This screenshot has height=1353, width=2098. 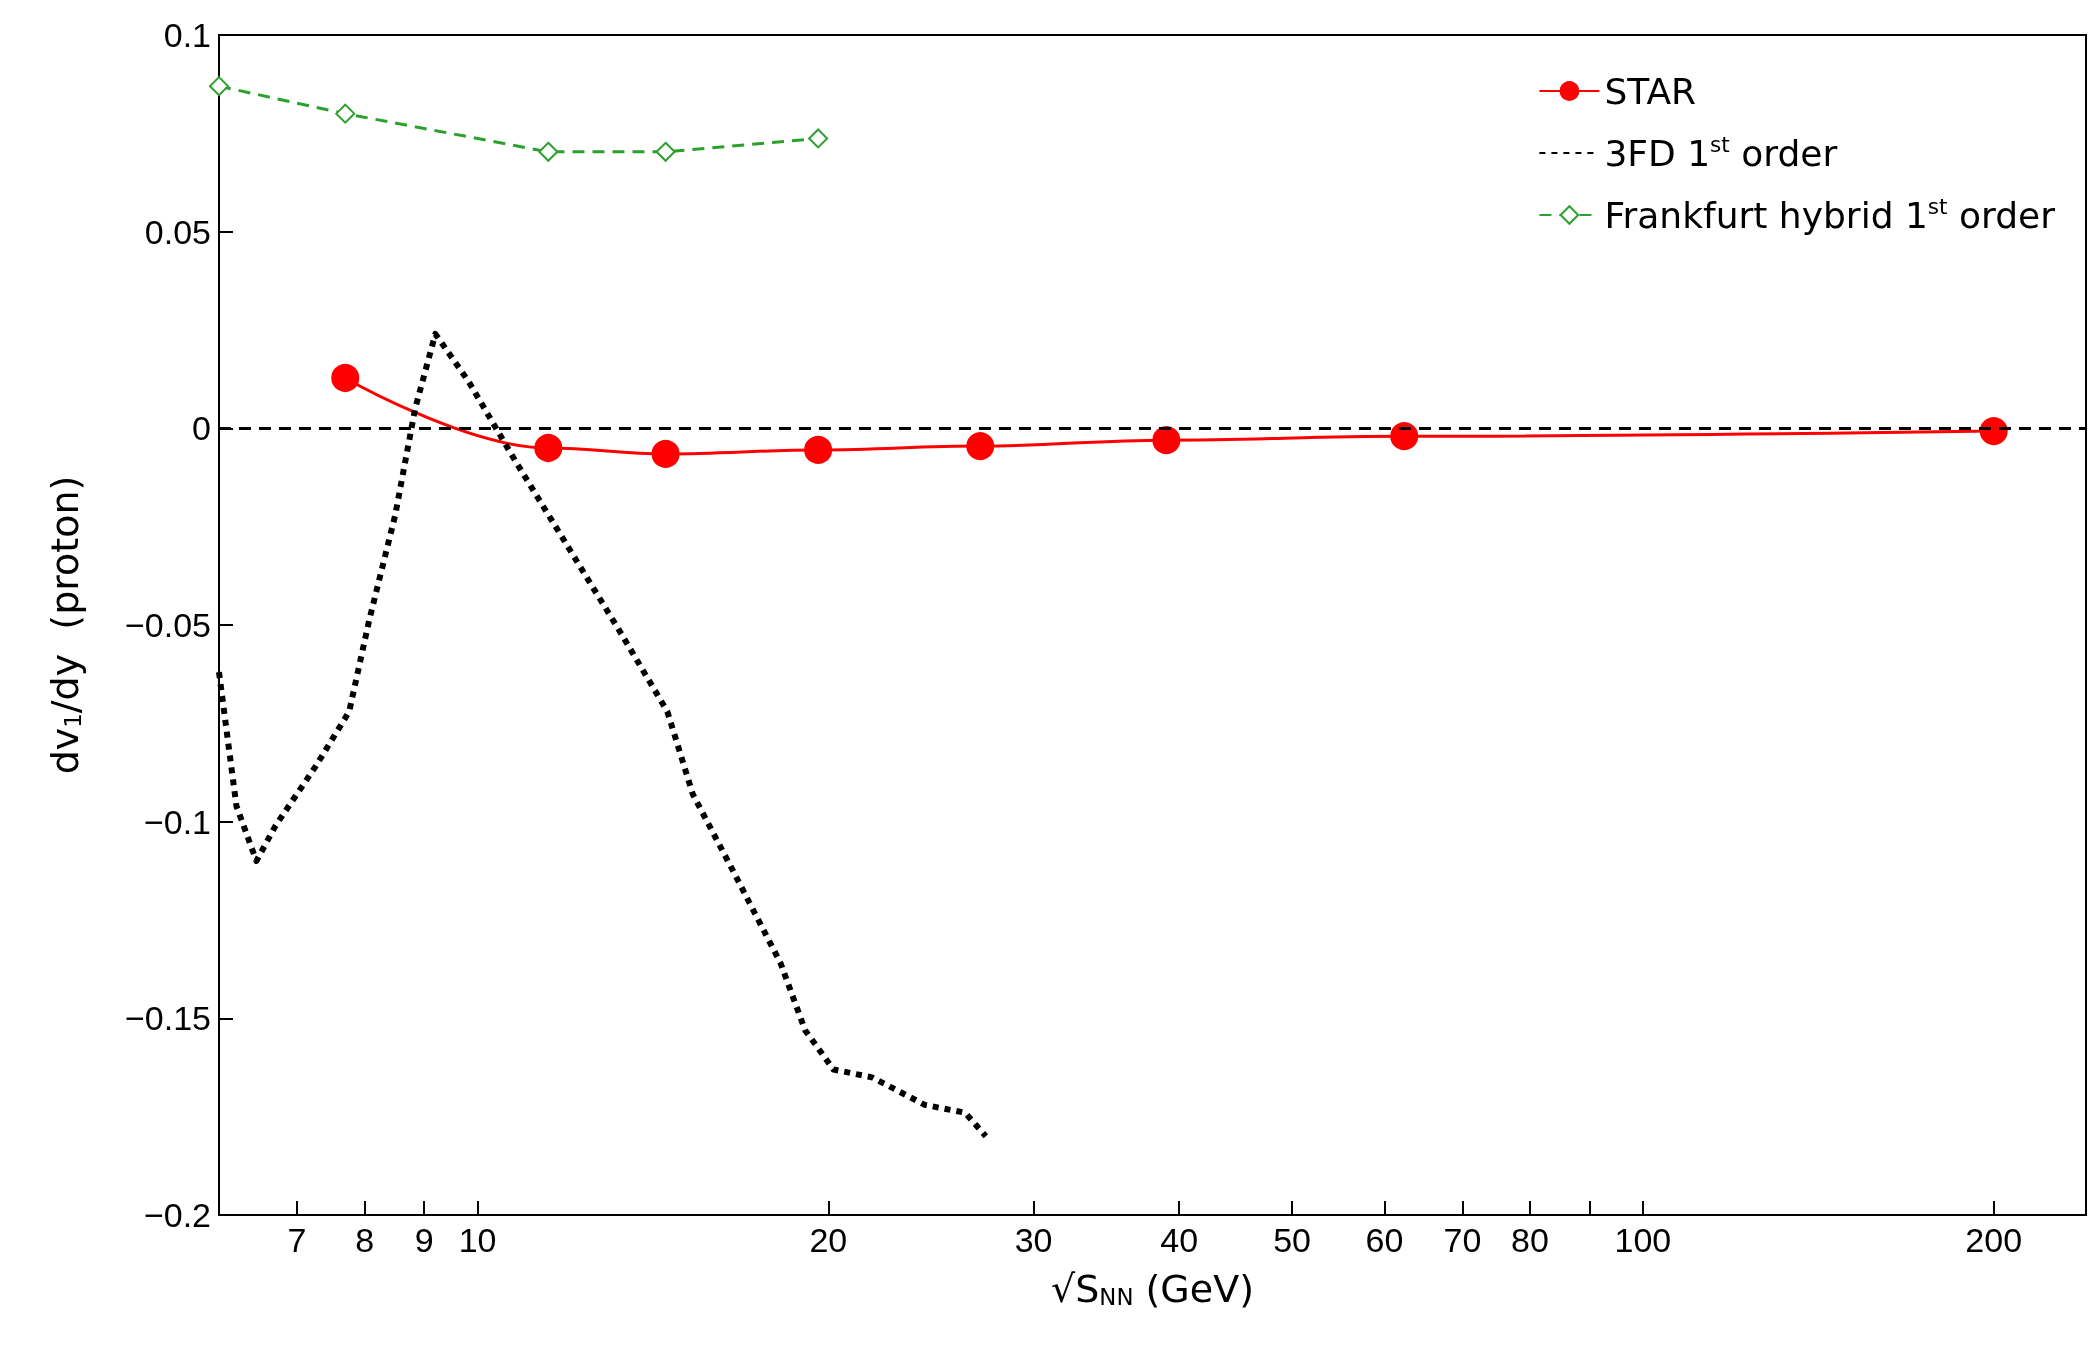 What do you see at coordinates (1650, 91) in the screenshot?
I see `legend-label: STAR` at bounding box center [1650, 91].